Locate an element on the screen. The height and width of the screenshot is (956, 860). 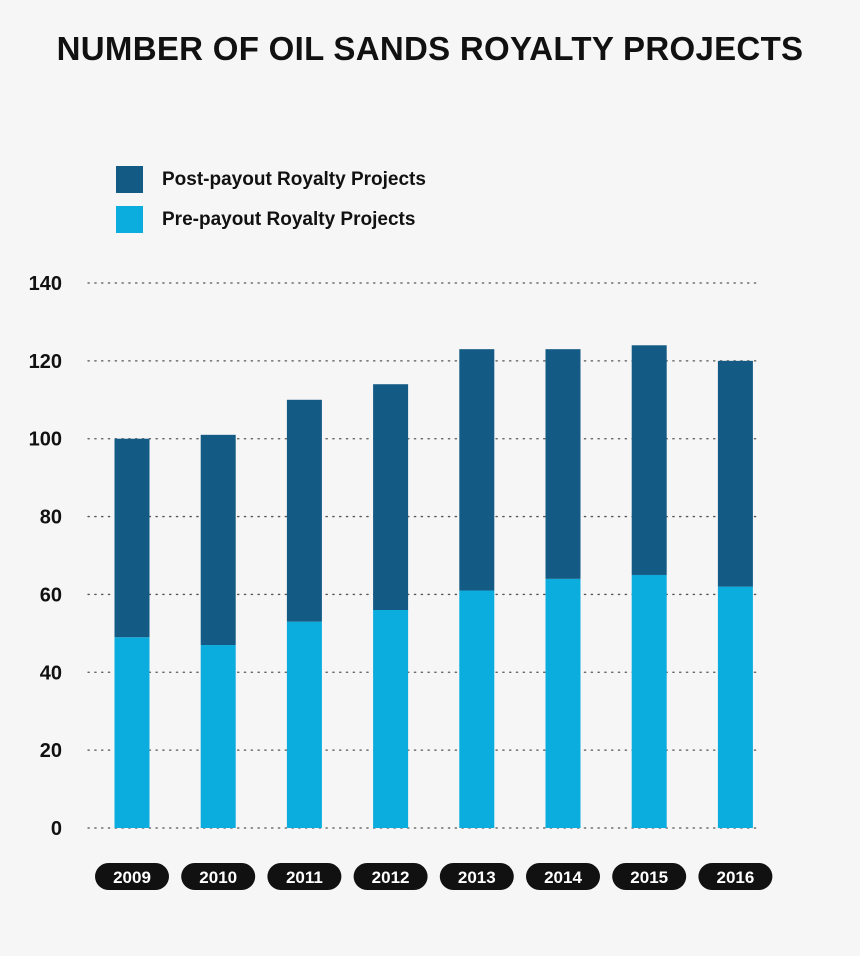
y-tick-label: 80 is located at coordinates (51, 518).